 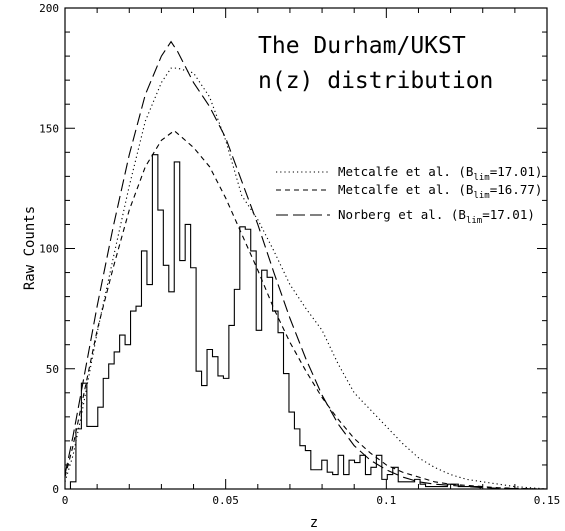 I want to click on chart-title-line-1: The Durham/UKST, so click(x=362, y=46).